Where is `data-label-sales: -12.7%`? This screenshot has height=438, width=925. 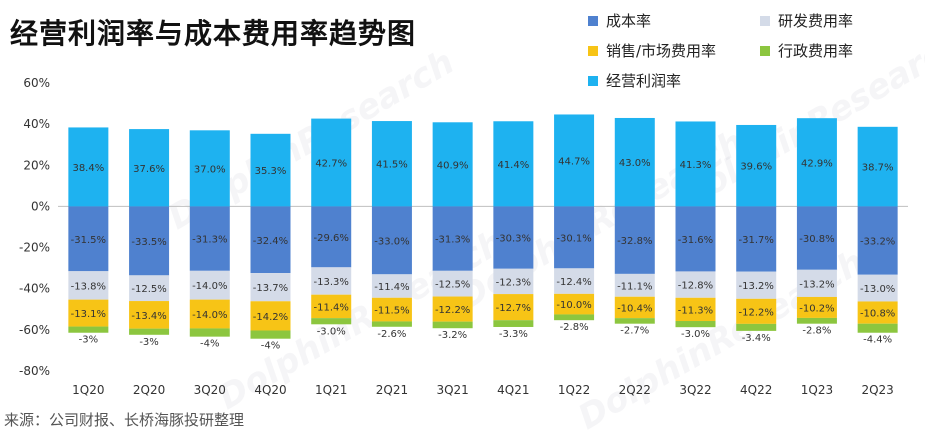
data-label-sales: -12.7% is located at coordinates (513, 308).